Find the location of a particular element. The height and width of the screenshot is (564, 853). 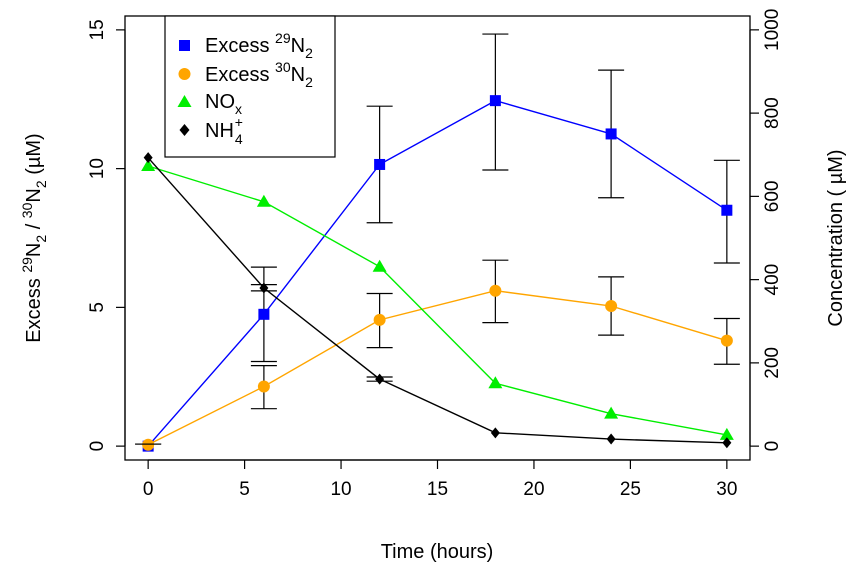

legend-marker-square is located at coordinates (184, 45).